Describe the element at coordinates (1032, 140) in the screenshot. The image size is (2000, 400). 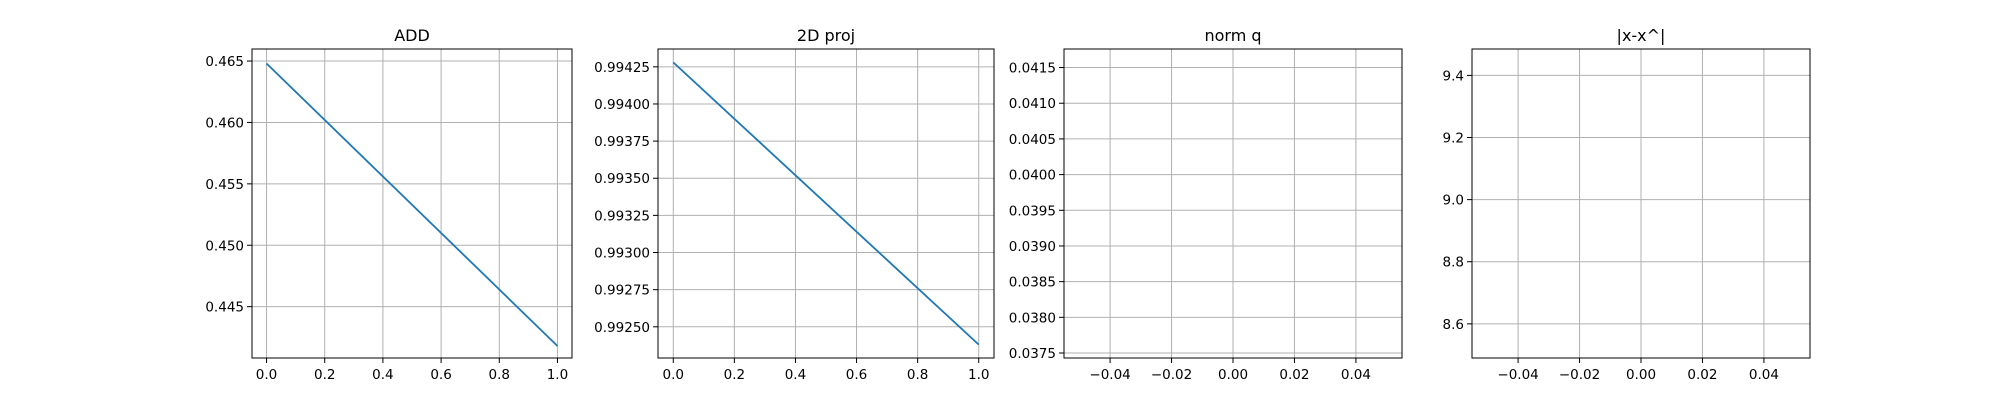
I see `y-tick-label: 0.0405` at that location.